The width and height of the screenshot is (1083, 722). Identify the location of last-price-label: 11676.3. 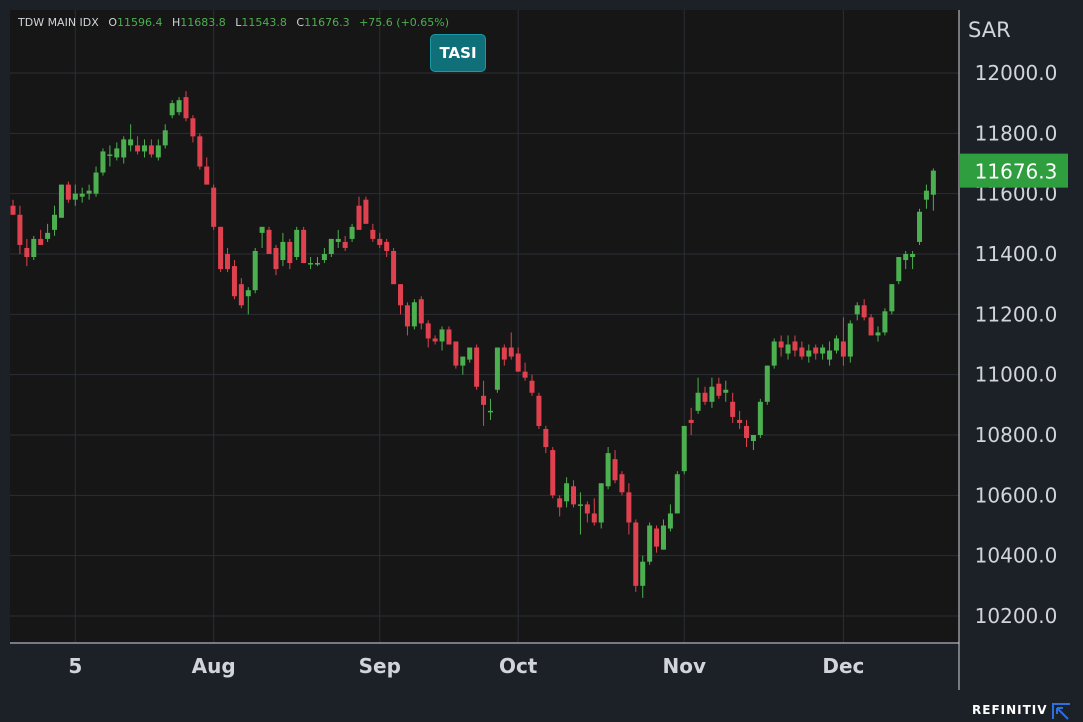
(1016, 172).